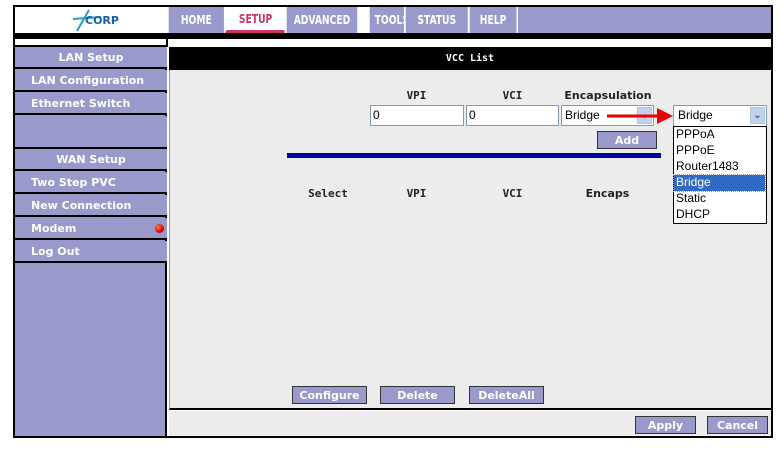 The height and width of the screenshot is (451, 779). I want to click on sidebar-item-ethernet-switch: Ethernet Switch, so click(91, 104).